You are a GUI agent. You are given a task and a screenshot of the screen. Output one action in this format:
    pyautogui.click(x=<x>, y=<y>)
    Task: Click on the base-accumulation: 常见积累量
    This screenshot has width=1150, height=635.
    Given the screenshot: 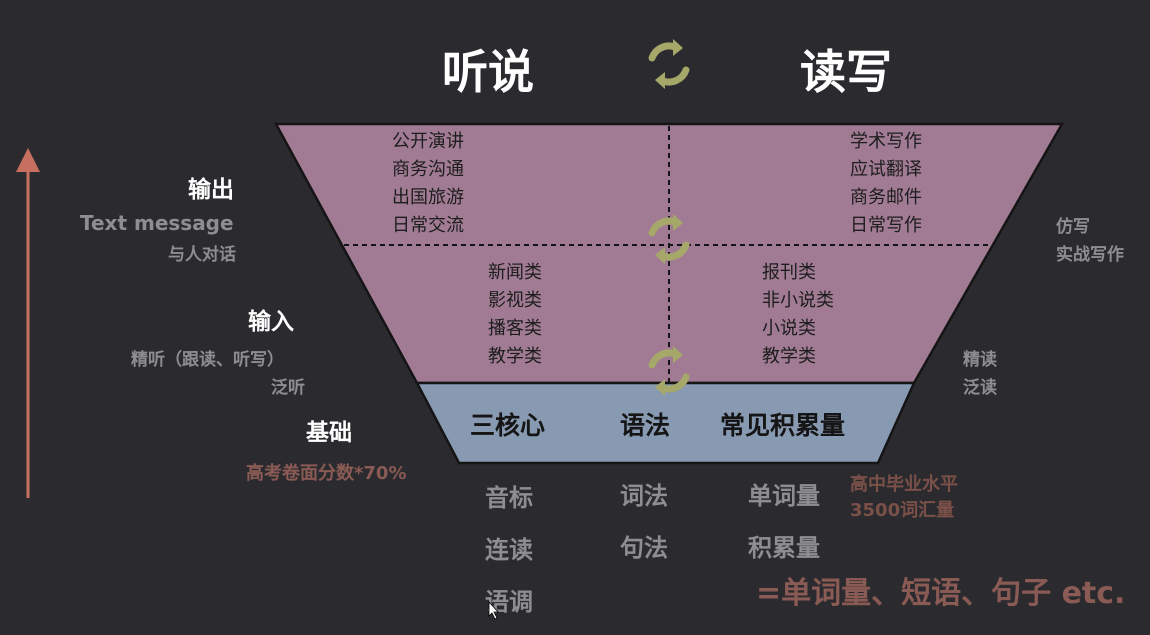 What is the action you would take?
    pyautogui.click(x=783, y=425)
    